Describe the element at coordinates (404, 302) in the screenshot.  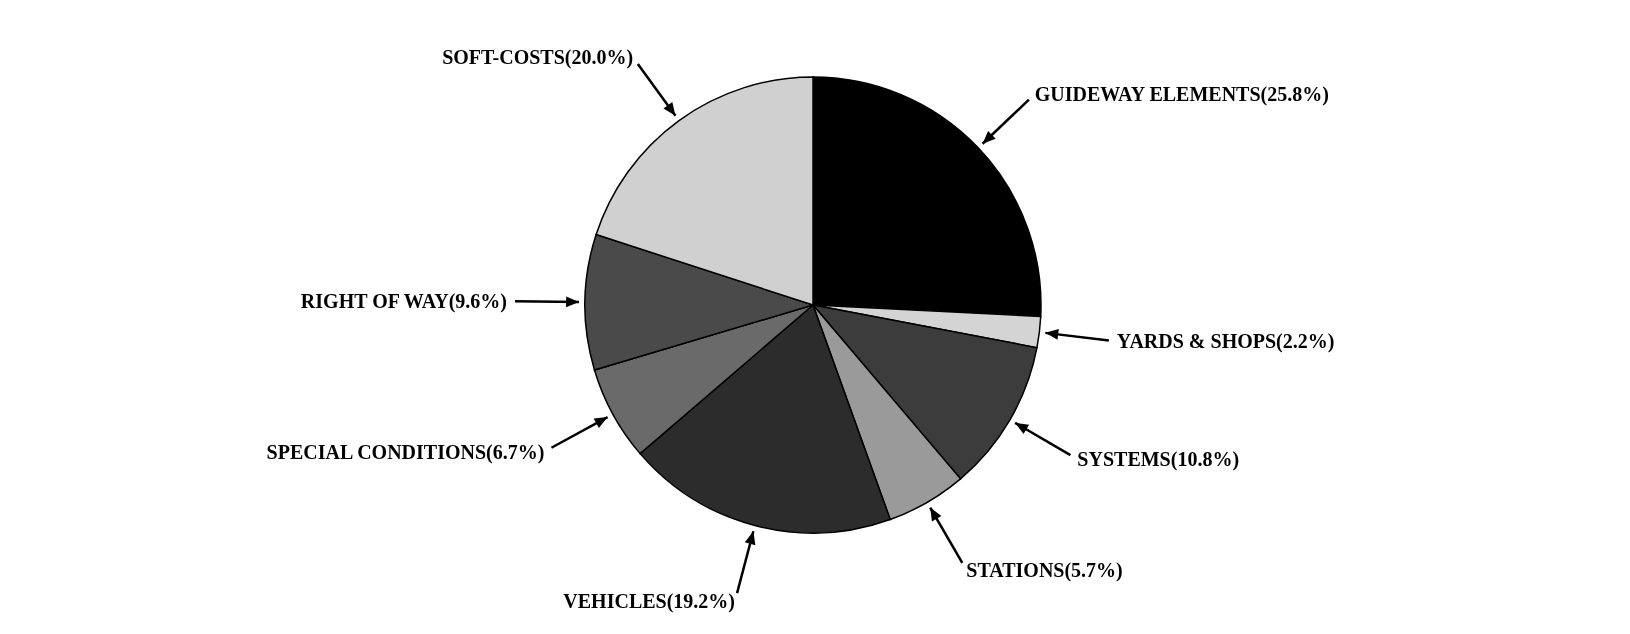
I see `slice-label: RIGHT OF WAY(9.6%)` at that location.